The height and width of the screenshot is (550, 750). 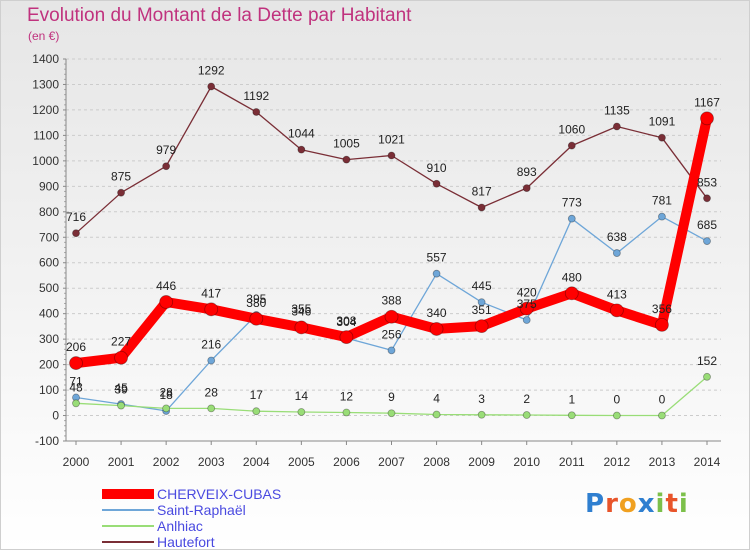 What do you see at coordinates (482, 310) in the screenshot?
I see `data-label: 351` at bounding box center [482, 310].